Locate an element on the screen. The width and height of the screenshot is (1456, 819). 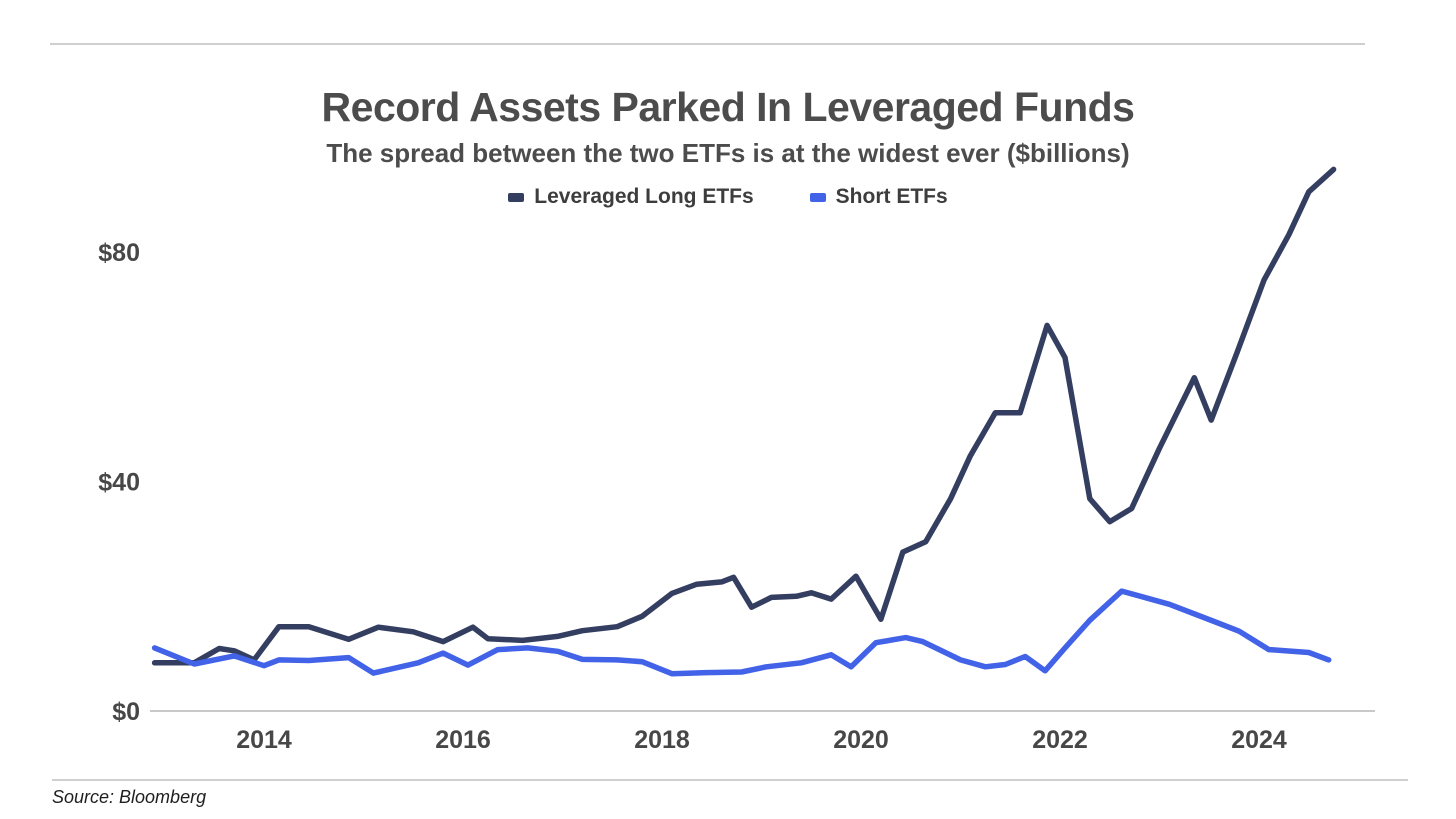
top-divider is located at coordinates (707, 44).